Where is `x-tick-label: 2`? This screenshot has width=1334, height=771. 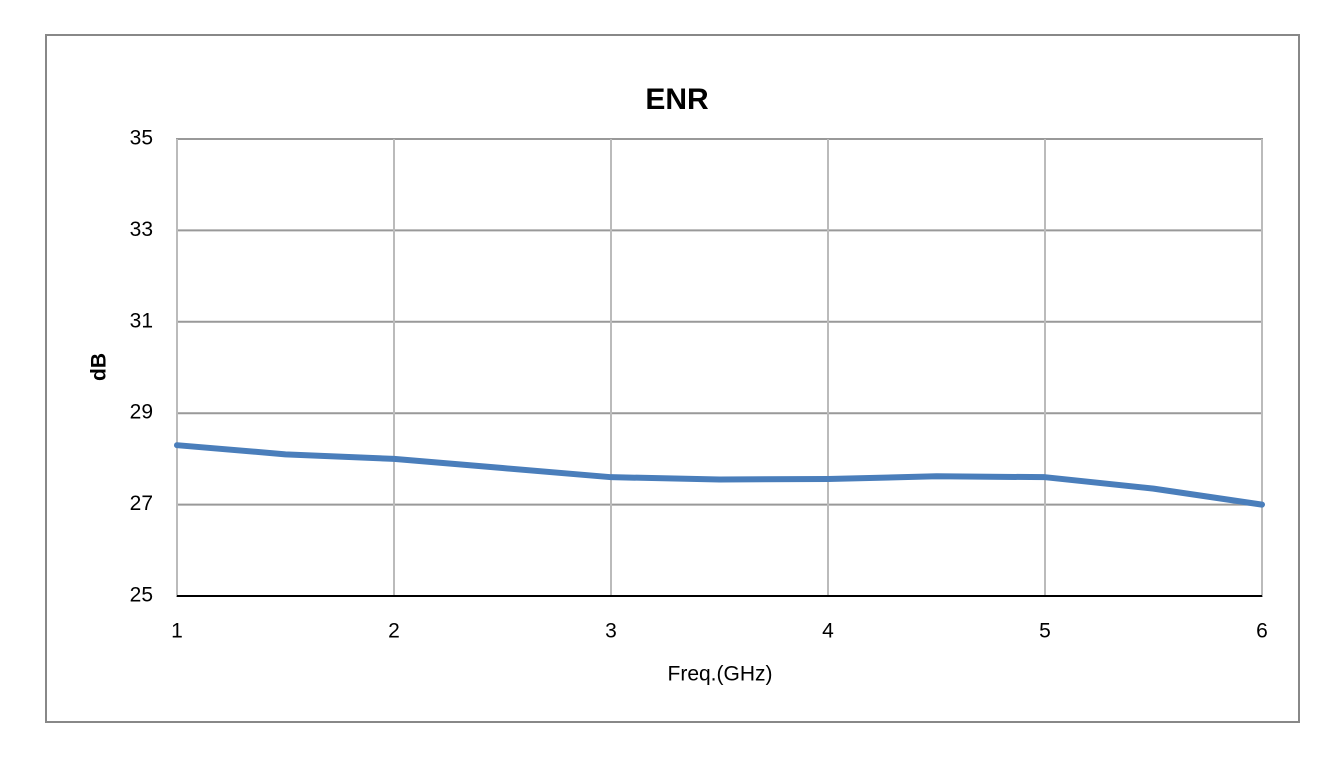 x-tick-label: 2 is located at coordinates (394, 631).